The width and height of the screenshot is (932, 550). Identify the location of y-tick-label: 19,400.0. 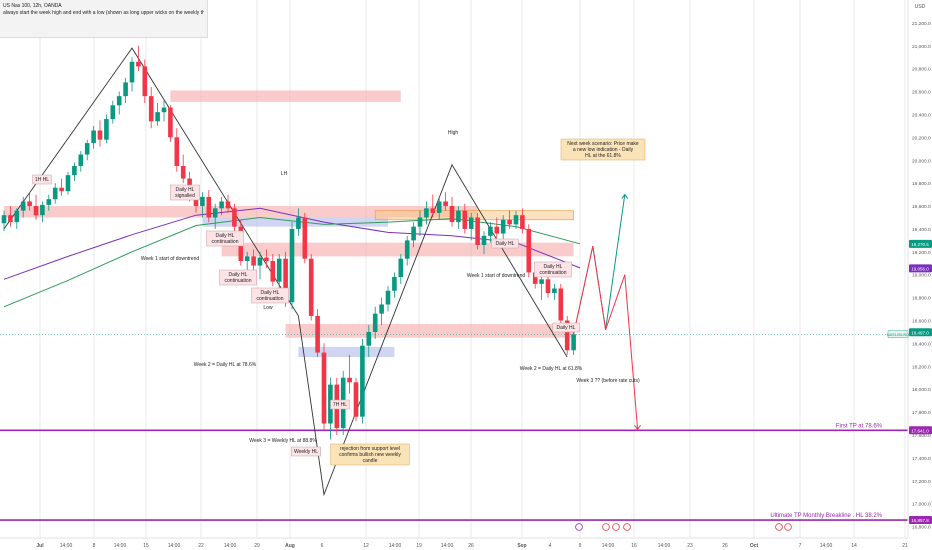
(921, 230).